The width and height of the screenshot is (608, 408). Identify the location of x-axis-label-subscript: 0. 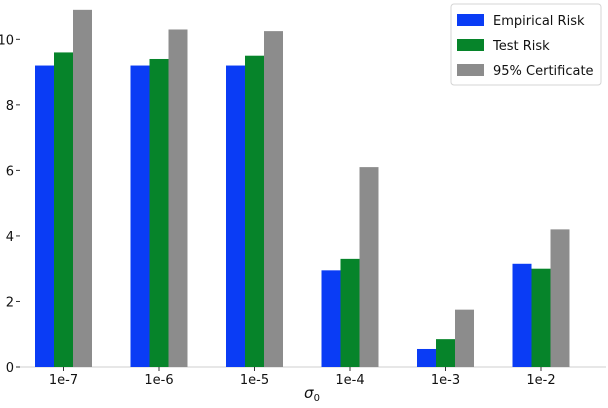
(317, 398).